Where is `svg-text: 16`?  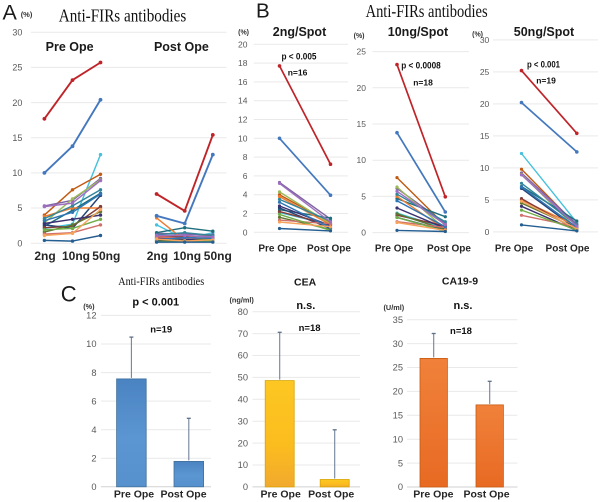 svg-text: 16 is located at coordinates (243, 82).